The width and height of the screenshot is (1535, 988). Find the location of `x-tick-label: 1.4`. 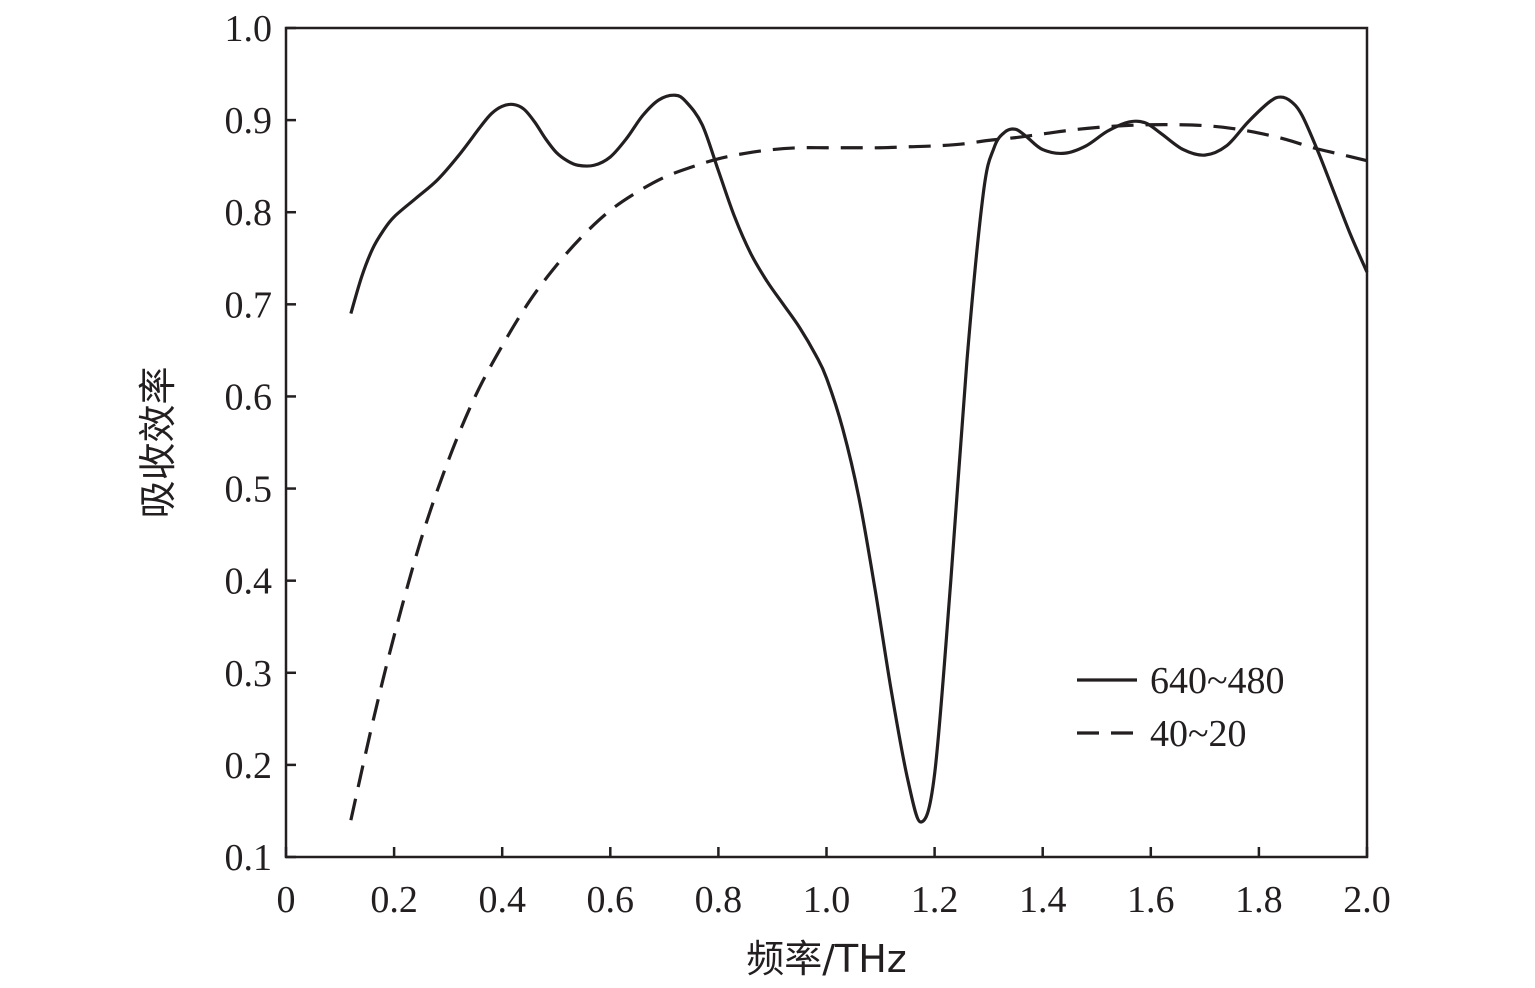

x-tick-label: 1.4 is located at coordinates (1043, 900).